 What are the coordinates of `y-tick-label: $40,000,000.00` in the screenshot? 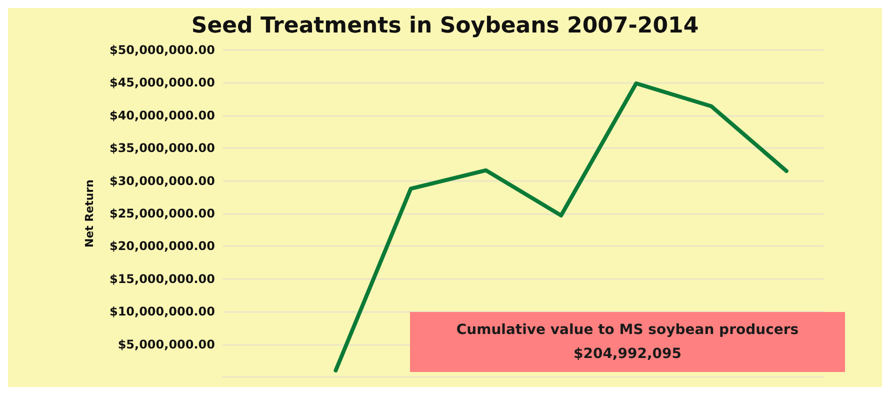 It's located at (162, 115).